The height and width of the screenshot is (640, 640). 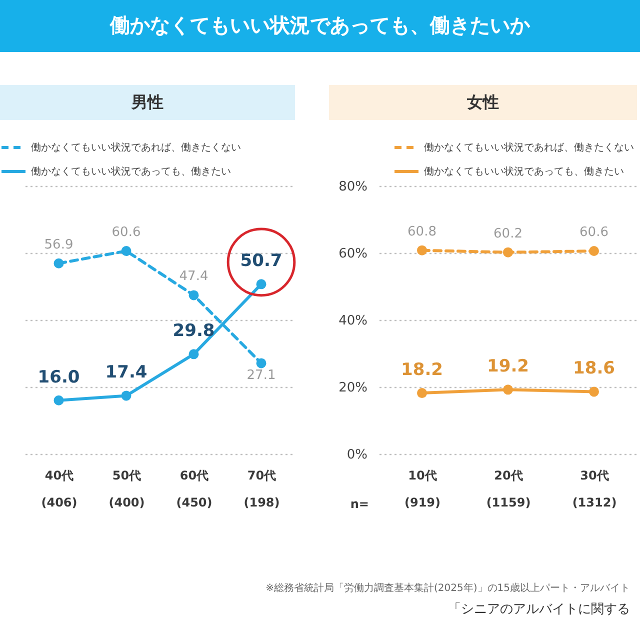 I want to click on text: 「シニアのアルバイトに関する, so click(x=539, y=609).